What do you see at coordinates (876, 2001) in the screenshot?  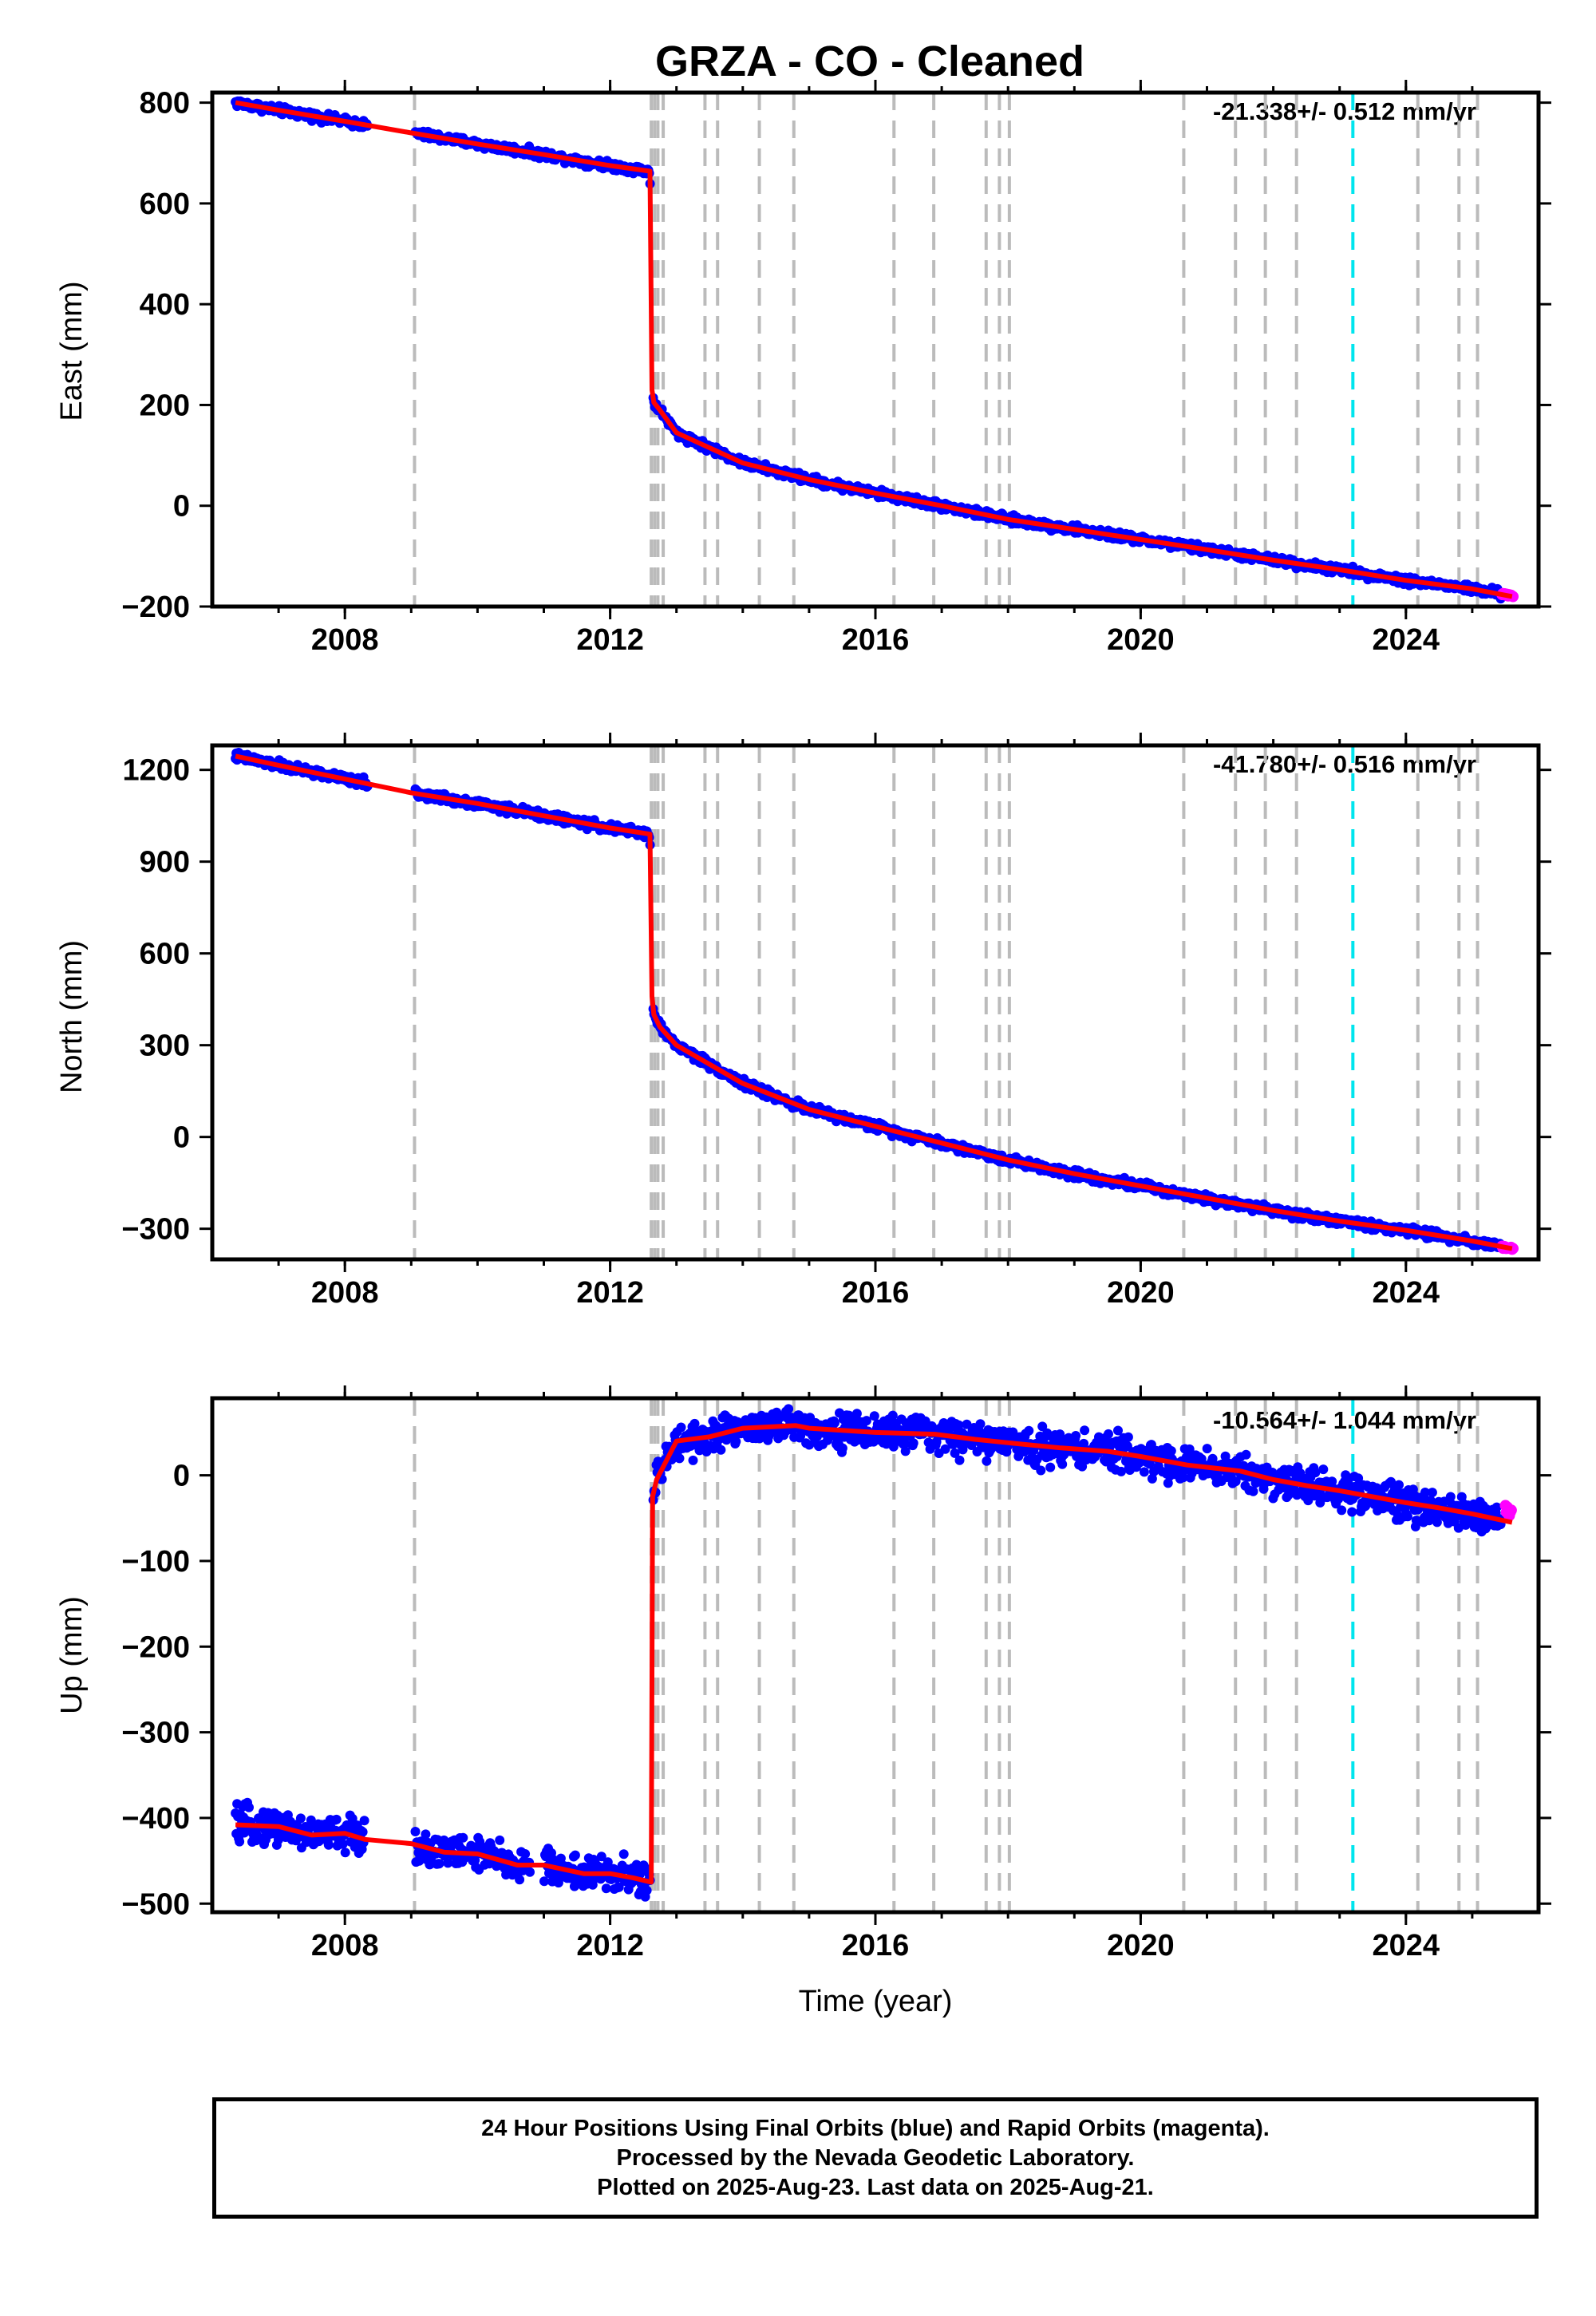 I see `x-axis-label: Time (year)` at bounding box center [876, 2001].